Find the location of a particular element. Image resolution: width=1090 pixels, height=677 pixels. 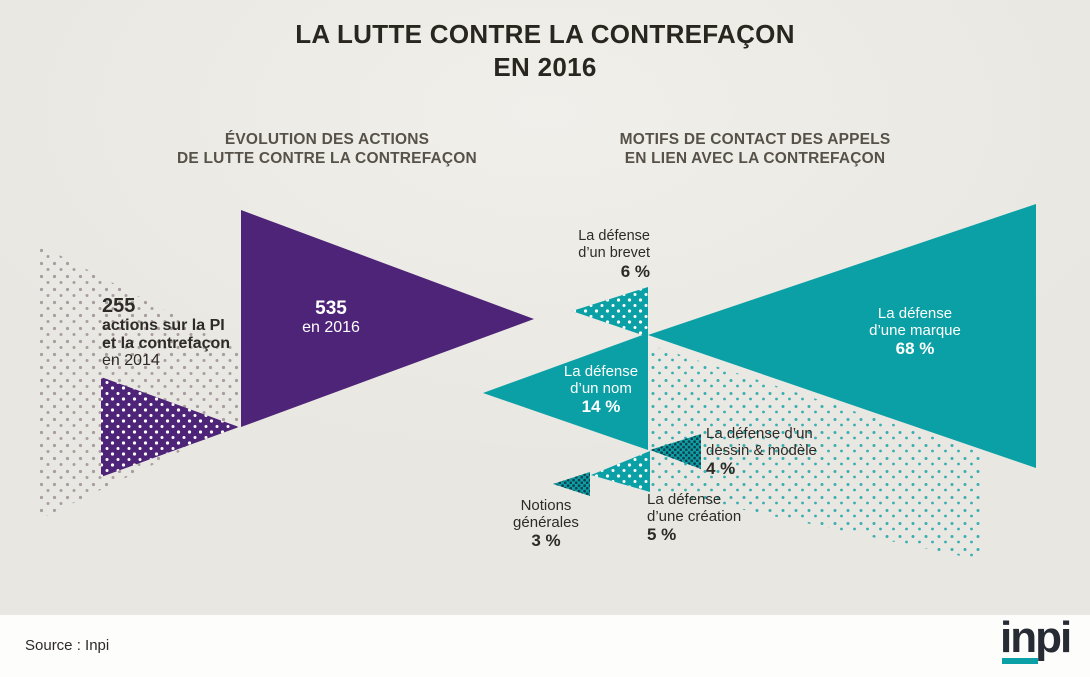

value-2014: 255 is located at coordinates (119, 306).